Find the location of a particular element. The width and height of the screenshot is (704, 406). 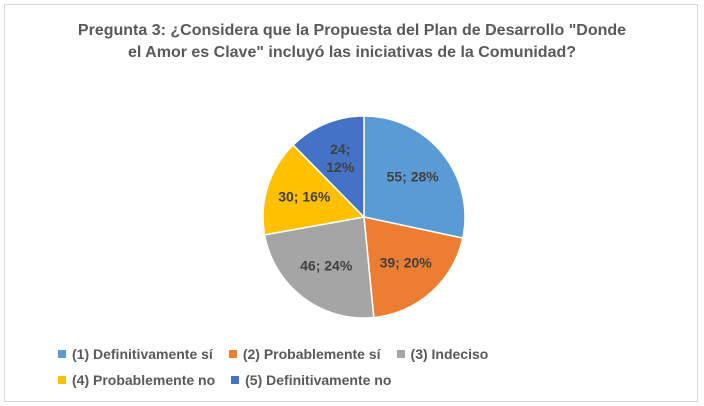

data-label: 55; 28% is located at coordinates (413, 176).